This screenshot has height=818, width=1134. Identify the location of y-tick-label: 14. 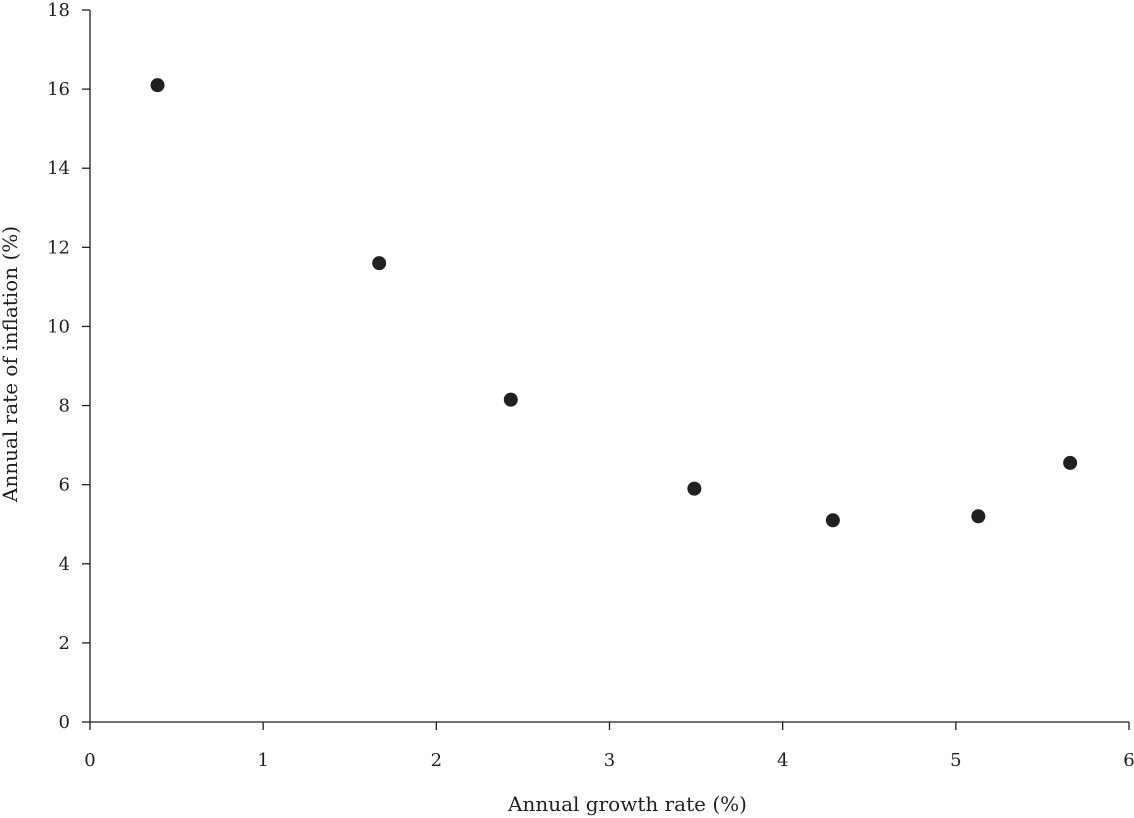
(58, 168).